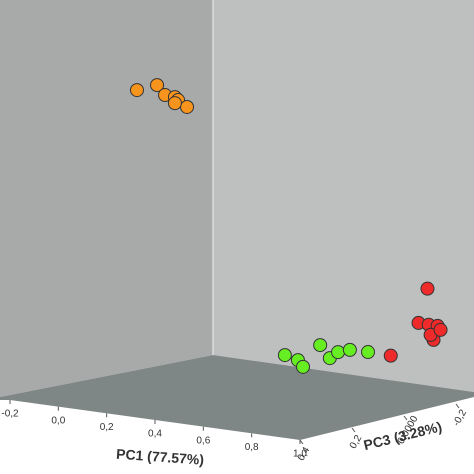 The width and height of the screenshot is (474, 474). Describe the element at coordinates (10, 414) in the screenshot. I see `x-tick-label: -0,2` at that location.